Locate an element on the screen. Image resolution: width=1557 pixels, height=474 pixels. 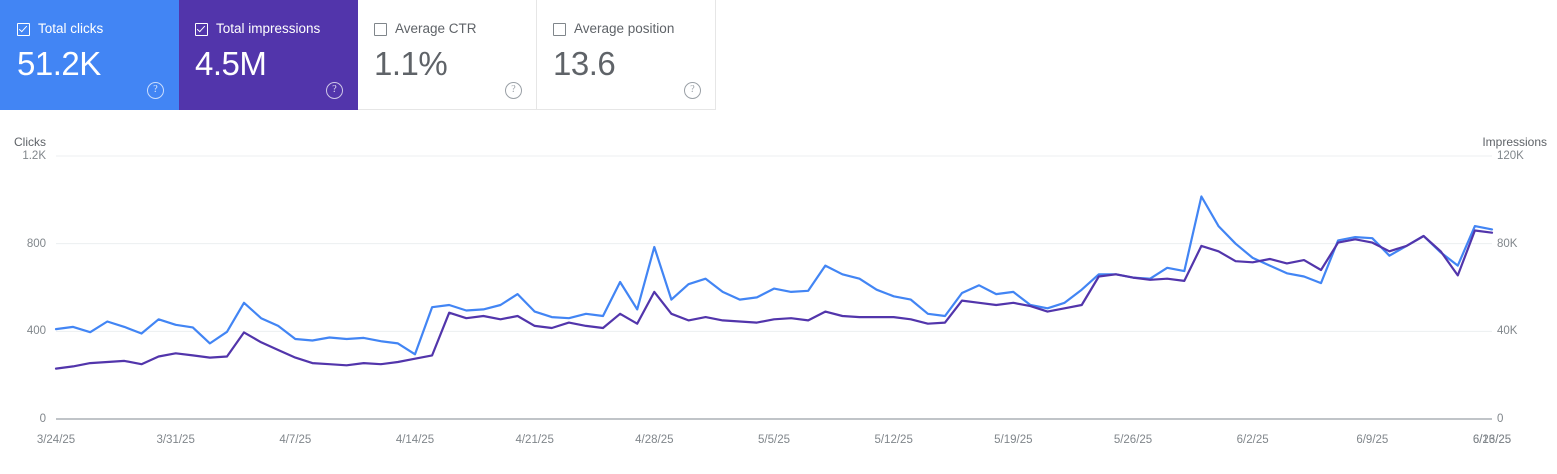
metric-card-value: 51.2K is located at coordinates (59, 63).